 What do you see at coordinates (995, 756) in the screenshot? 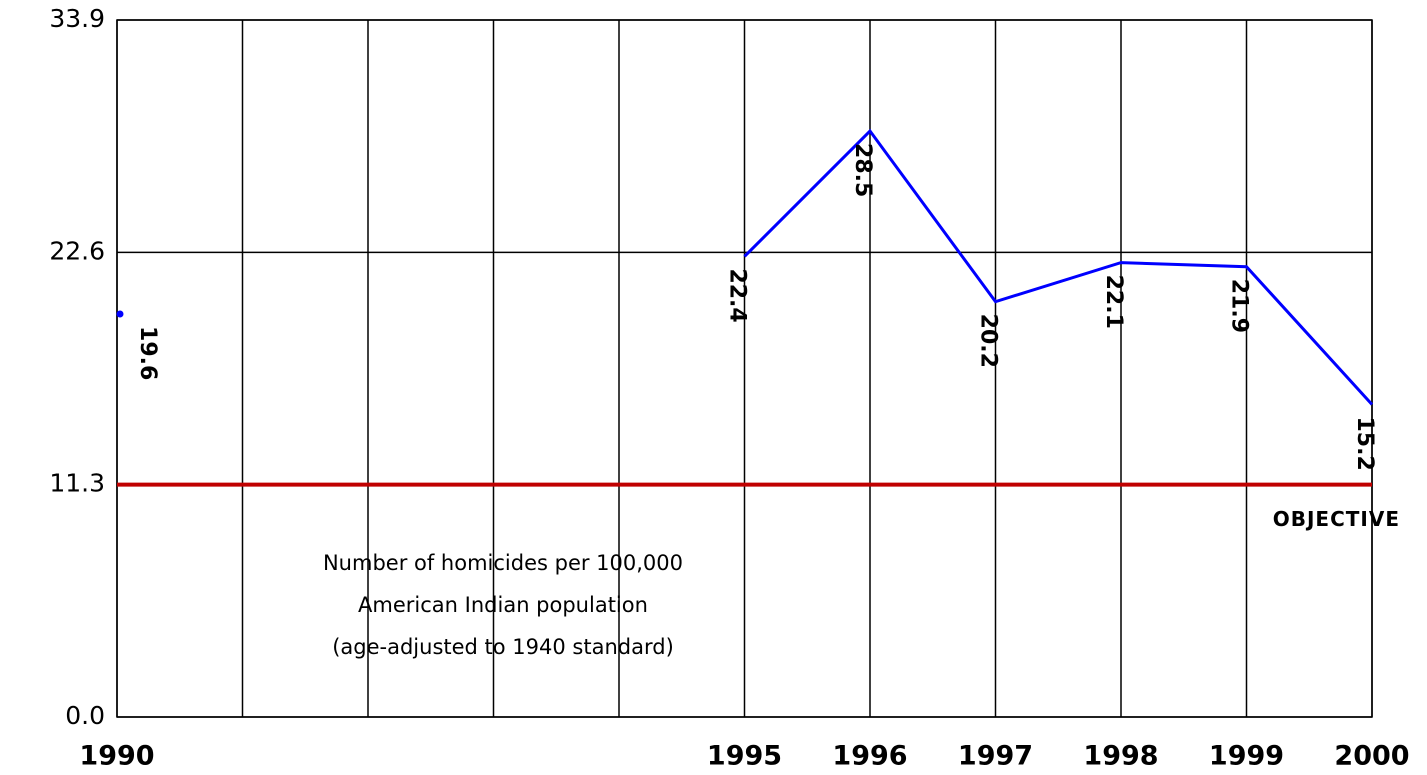
I see `x-tick-label: 1997` at bounding box center [995, 756].